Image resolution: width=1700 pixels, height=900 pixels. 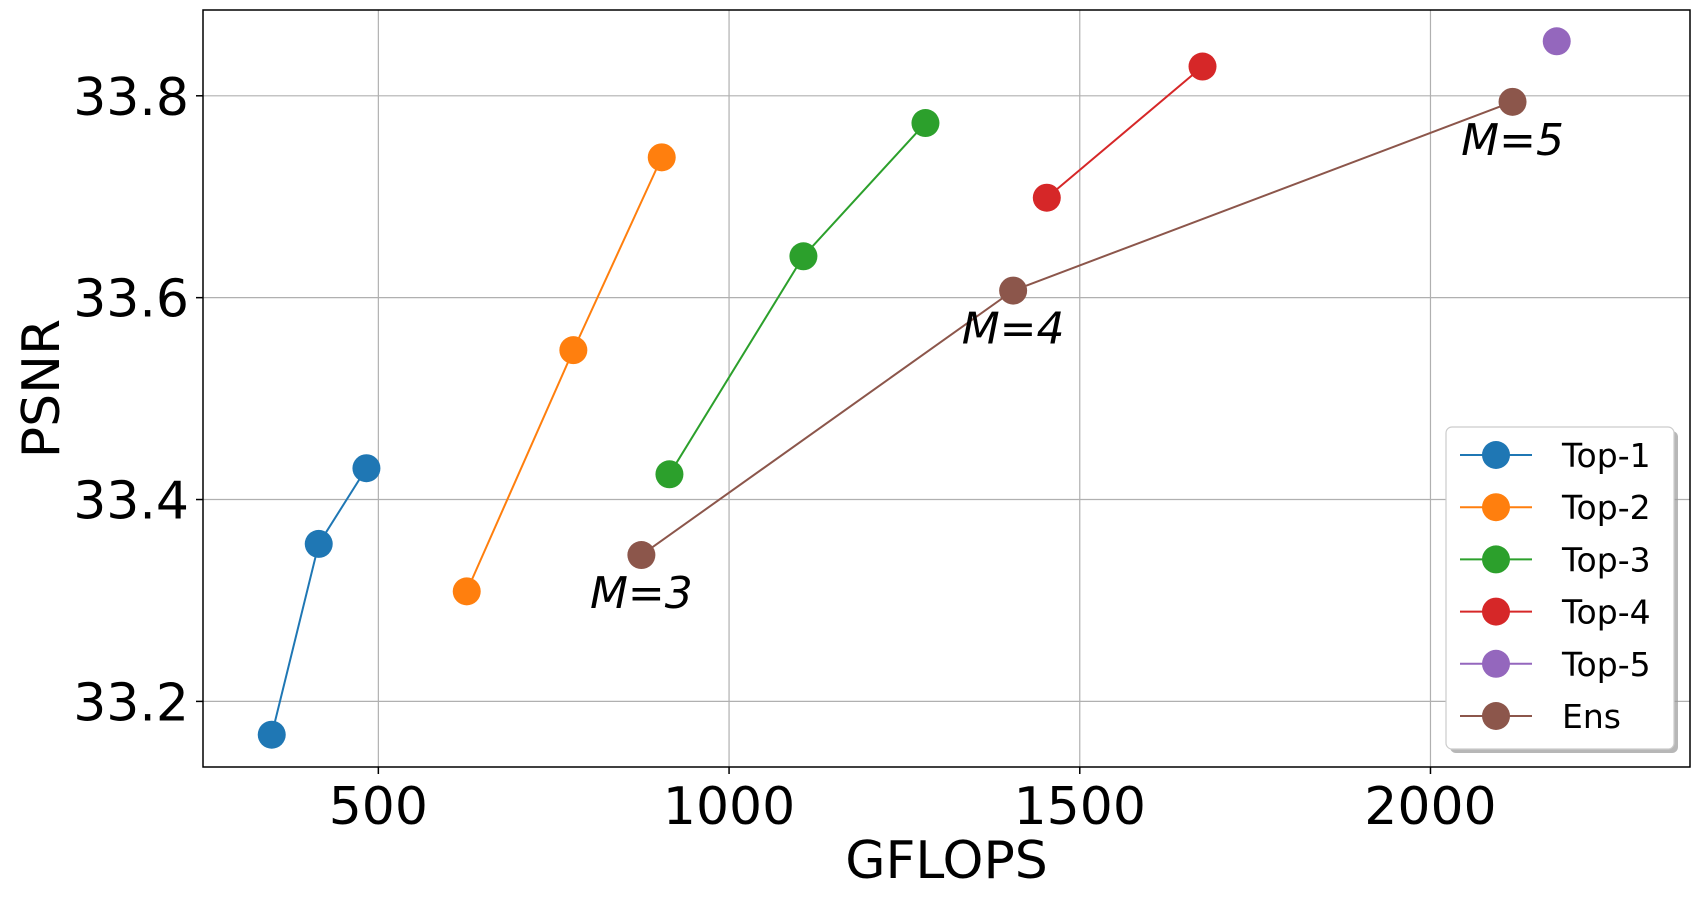 What do you see at coordinates (42, 388) in the screenshot?
I see `y-axis-label: PSNR` at bounding box center [42, 388].